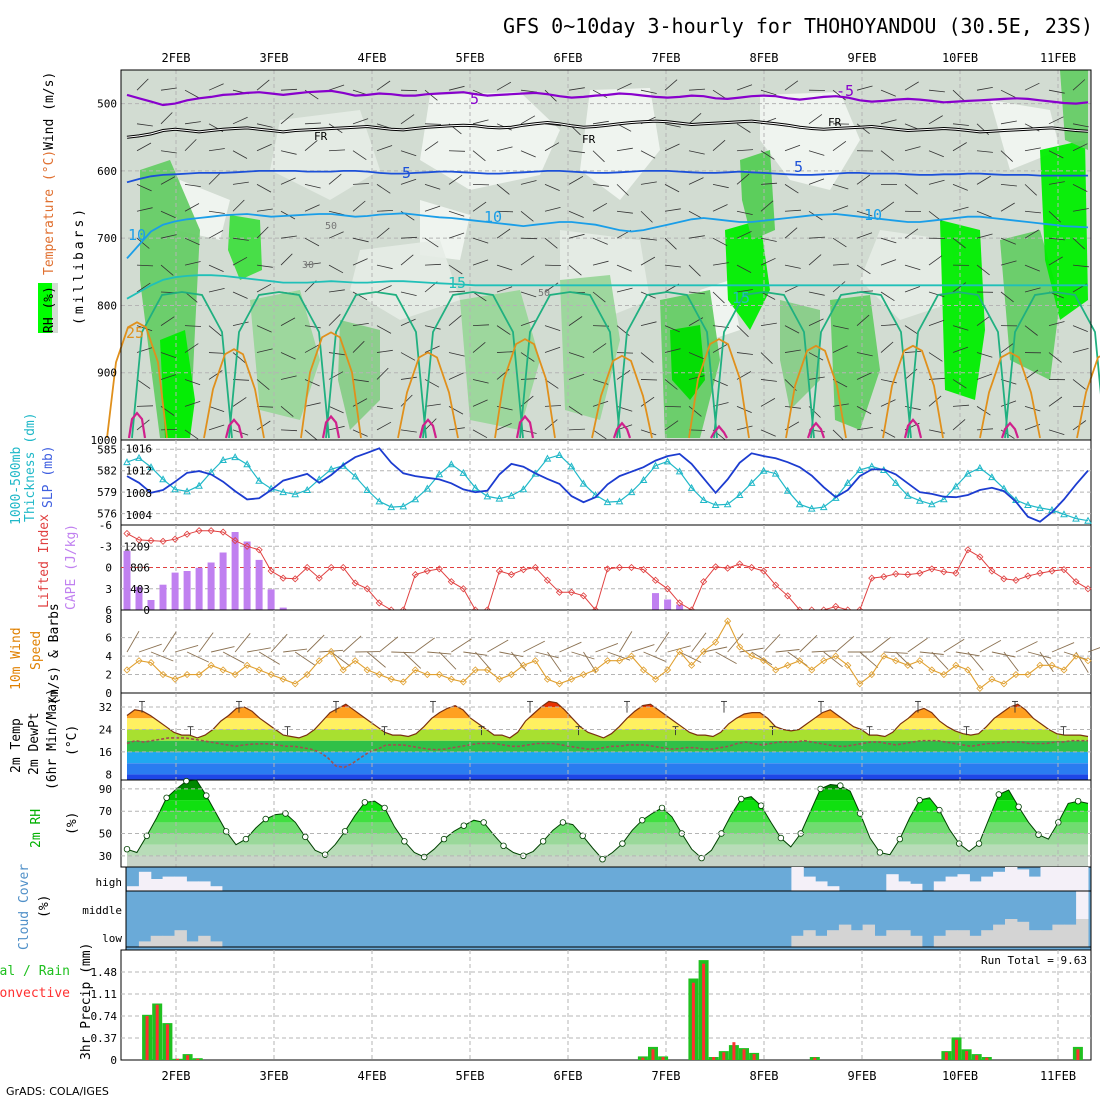 The image size is (1100, 1100). What do you see at coordinates (49, 309) in the screenshot?
I see `label-rh: RH (%)` at bounding box center [49, 309].